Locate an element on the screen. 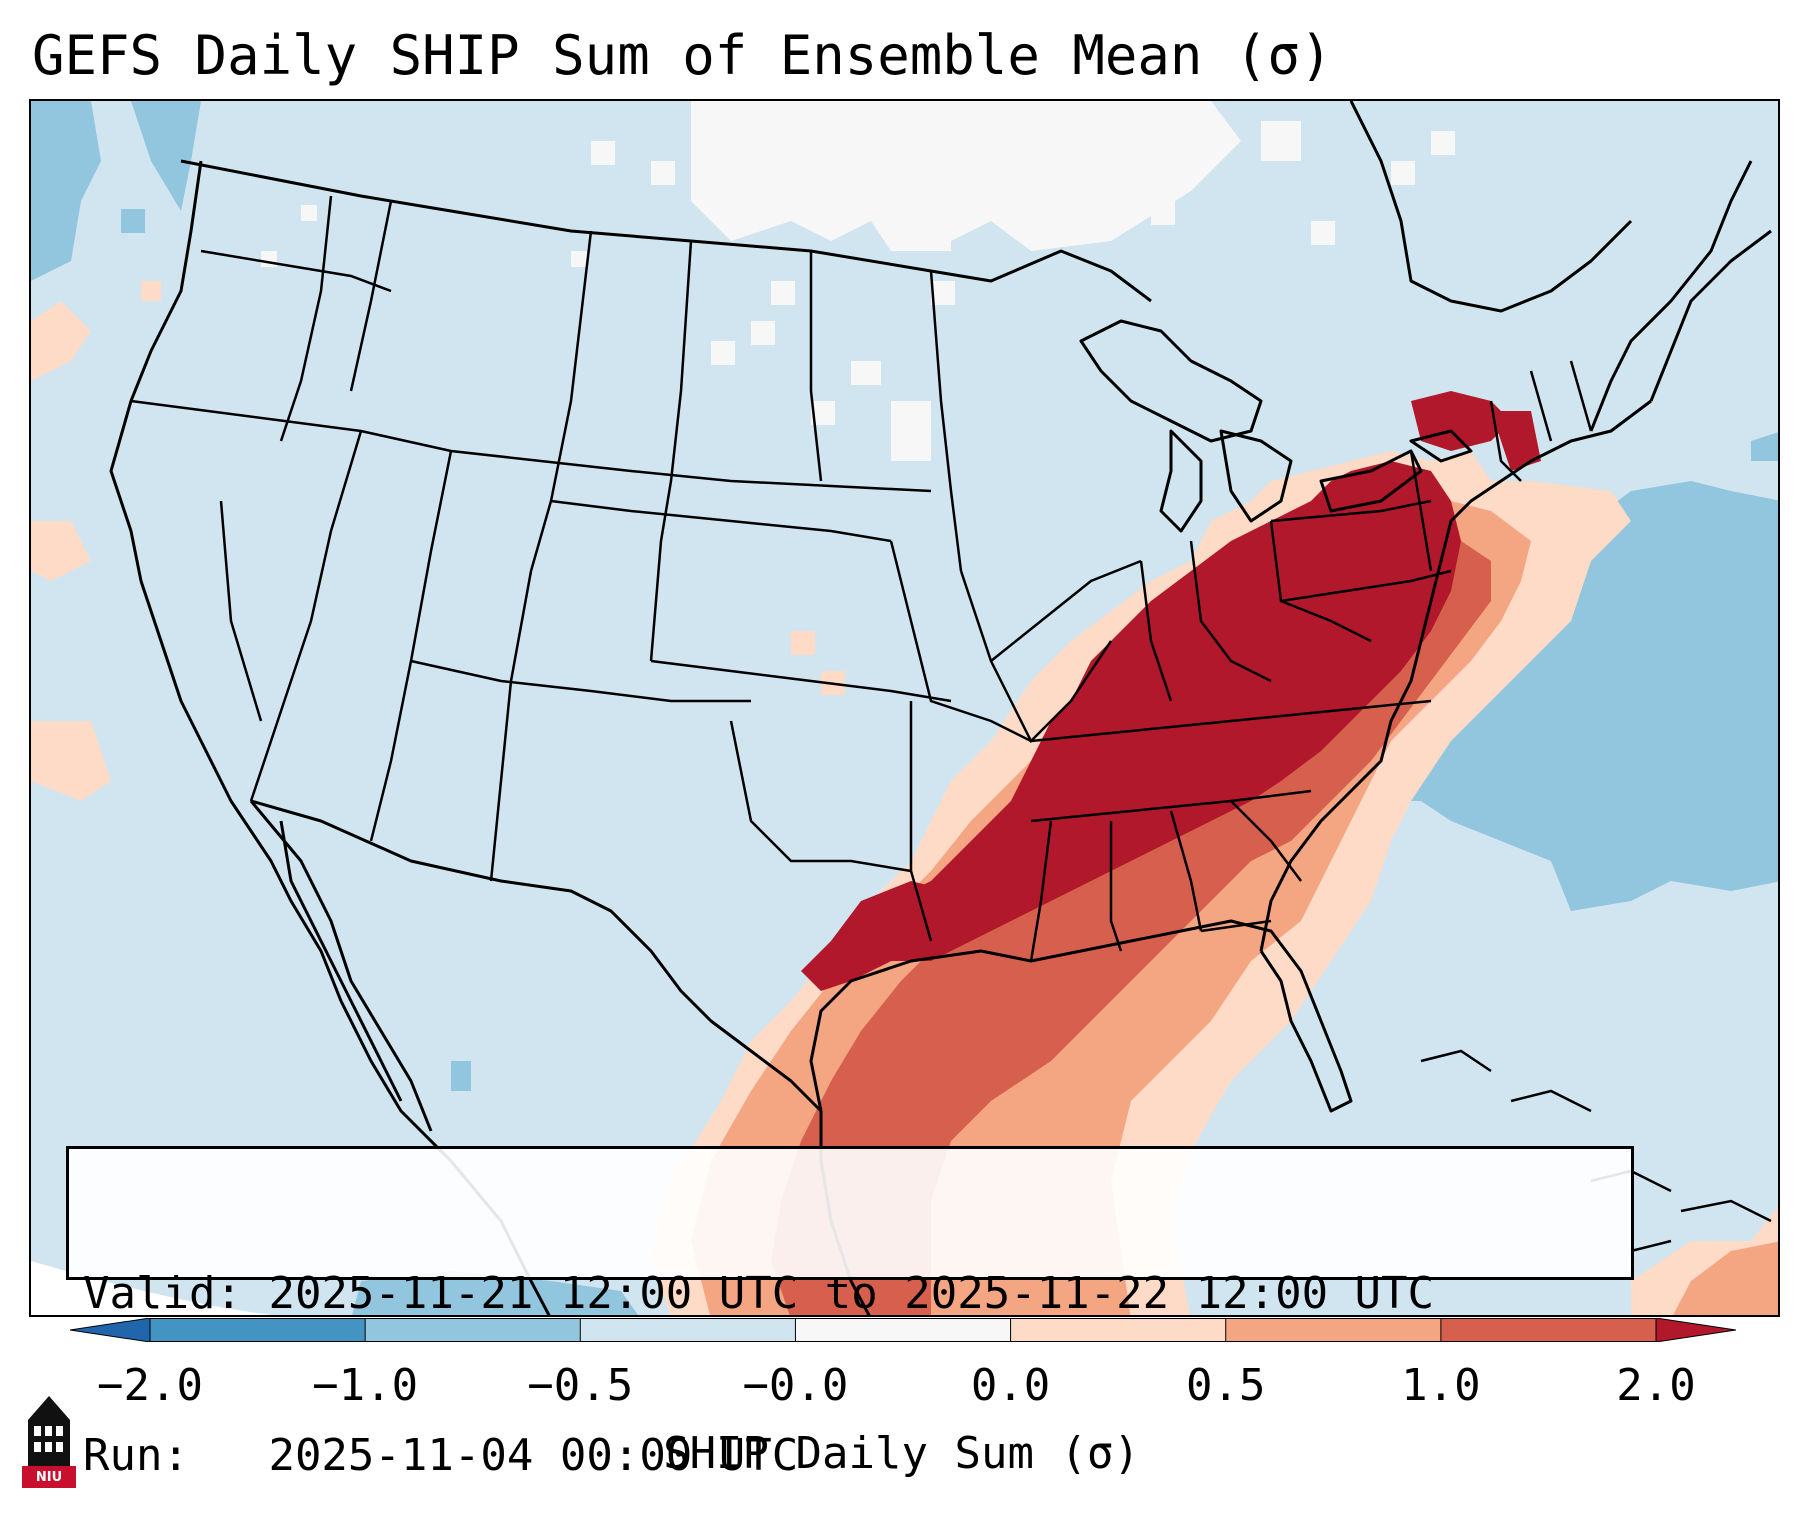 Image resolution: width=1803 pixels, height=1537 pixels. logo-text: NIU is located at coordinates (49, 1477).